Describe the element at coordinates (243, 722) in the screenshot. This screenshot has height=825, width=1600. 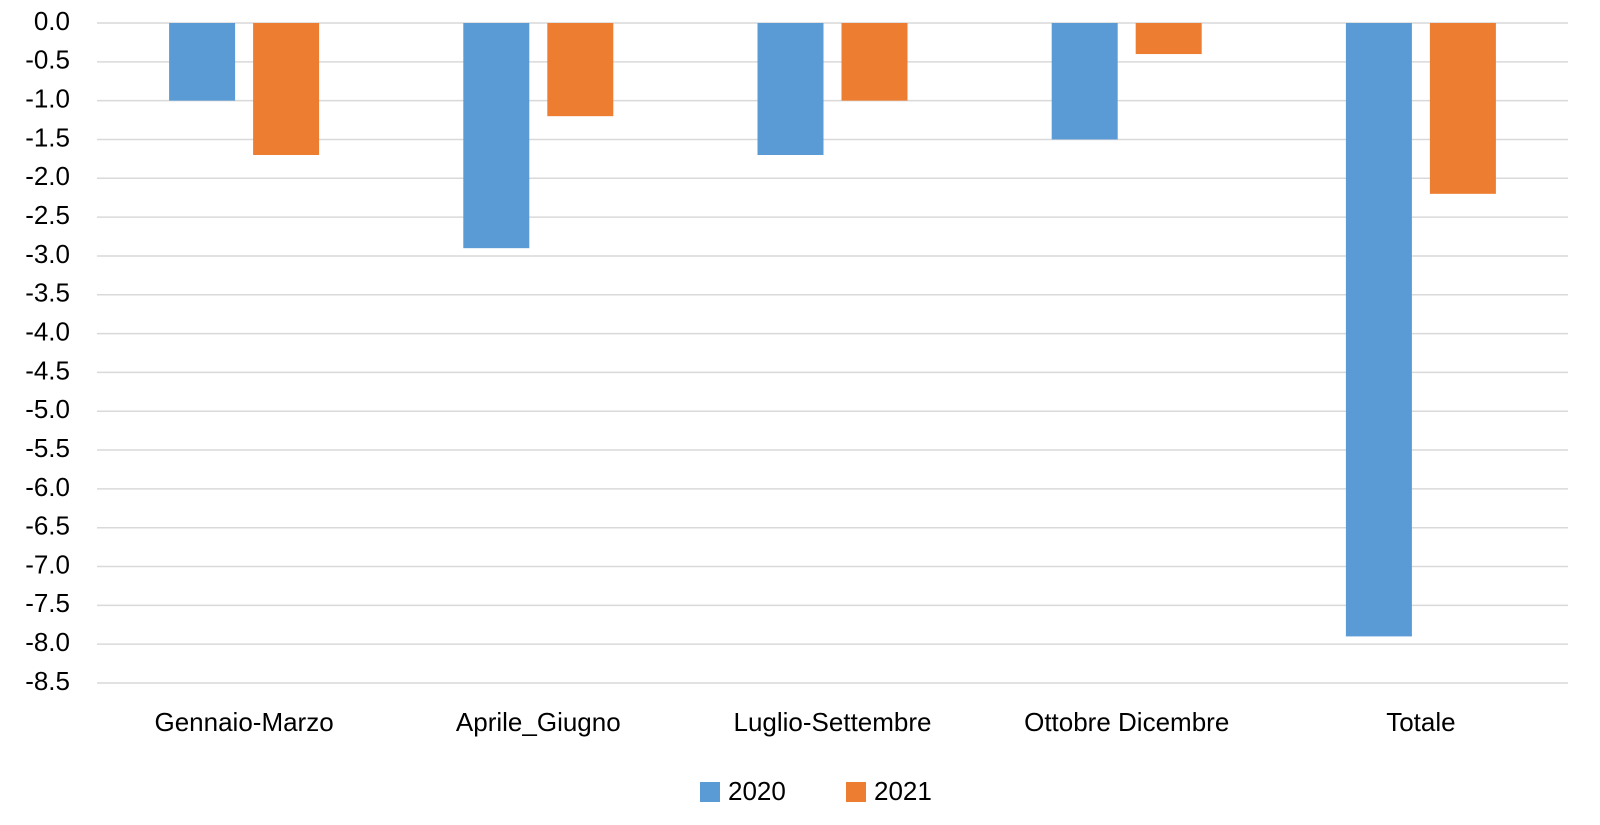
I see `x-tick-label: Gennaio-Marzo` at that location.